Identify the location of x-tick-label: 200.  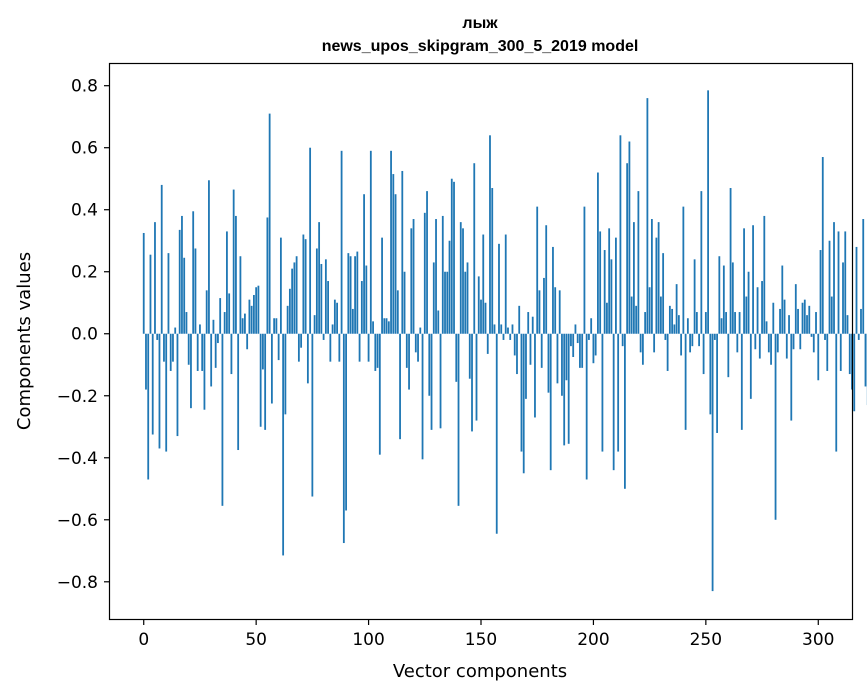
(593, 640).